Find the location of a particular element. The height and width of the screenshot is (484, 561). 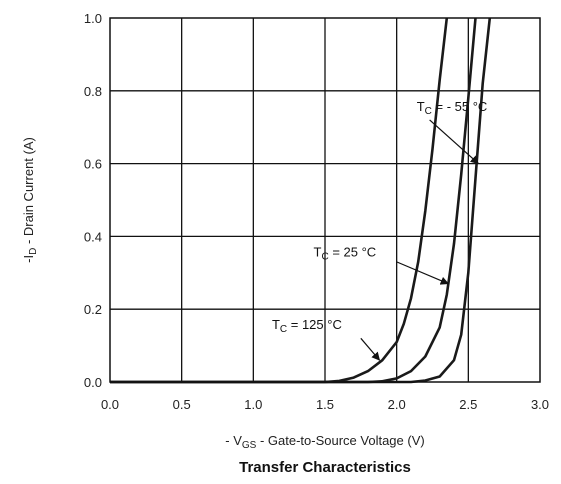

x-tick-label: 0.5 is located at coordinates (182, 404).